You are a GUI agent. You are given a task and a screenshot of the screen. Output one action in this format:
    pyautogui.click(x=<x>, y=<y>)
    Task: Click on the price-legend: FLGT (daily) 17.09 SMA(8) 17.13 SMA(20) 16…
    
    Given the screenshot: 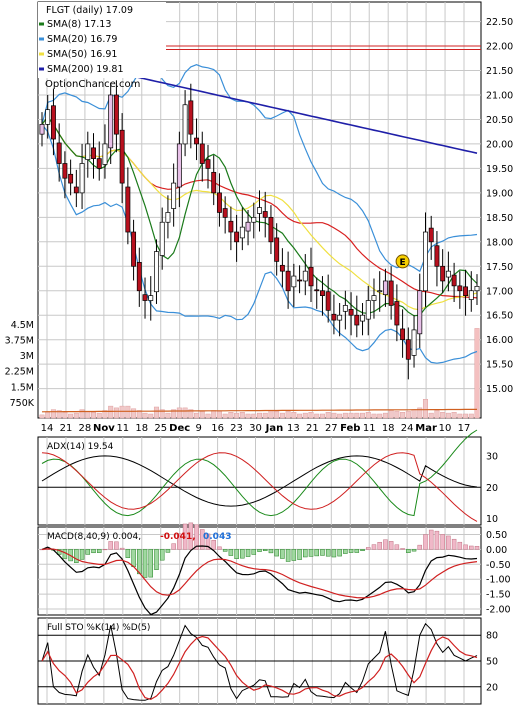 What is the action you would take?
    pyautogui.click(x=102, y=40)
    